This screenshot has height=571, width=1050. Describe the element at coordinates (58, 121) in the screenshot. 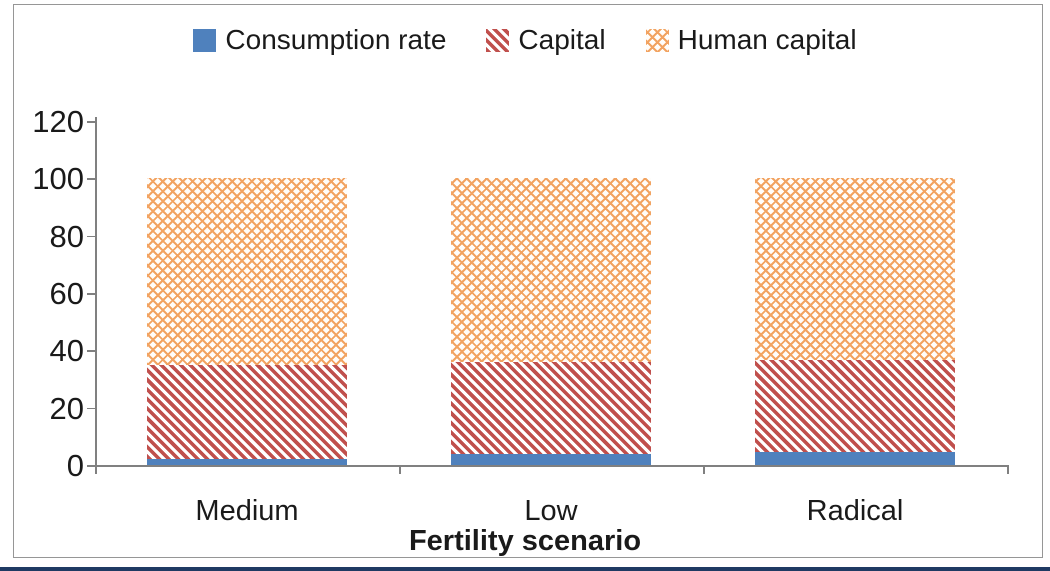

I see `y-tick-label: 120` at that location.